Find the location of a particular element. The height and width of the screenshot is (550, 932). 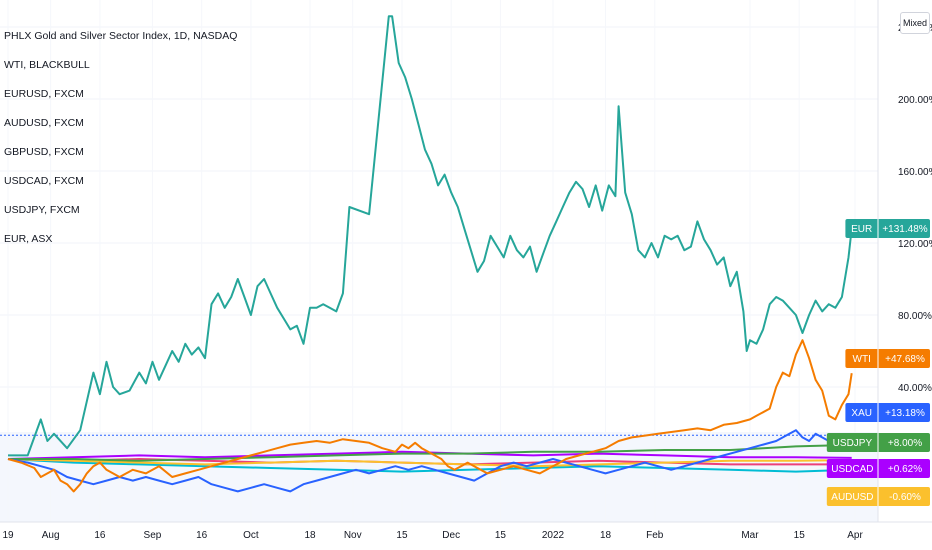

value-tag-name: USDCAD is located at coordinates (852, 469).